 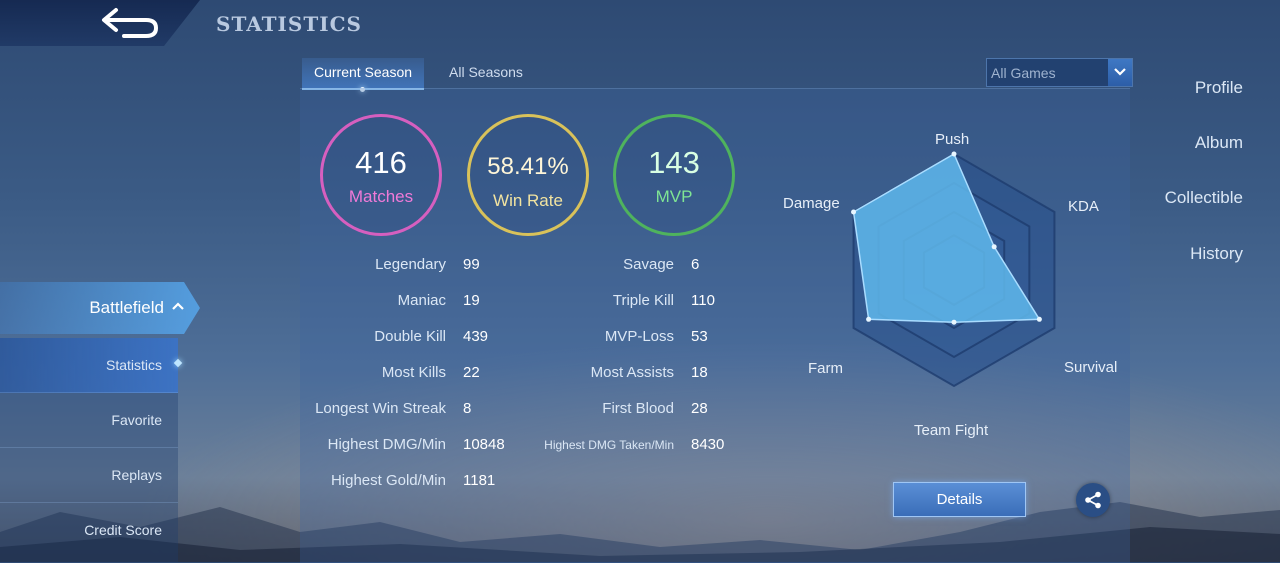 What do you see at coordinates (1216, 253) in the screenshot?
I see `sidebar-item-history: History` at bounding box center [1216, 253].